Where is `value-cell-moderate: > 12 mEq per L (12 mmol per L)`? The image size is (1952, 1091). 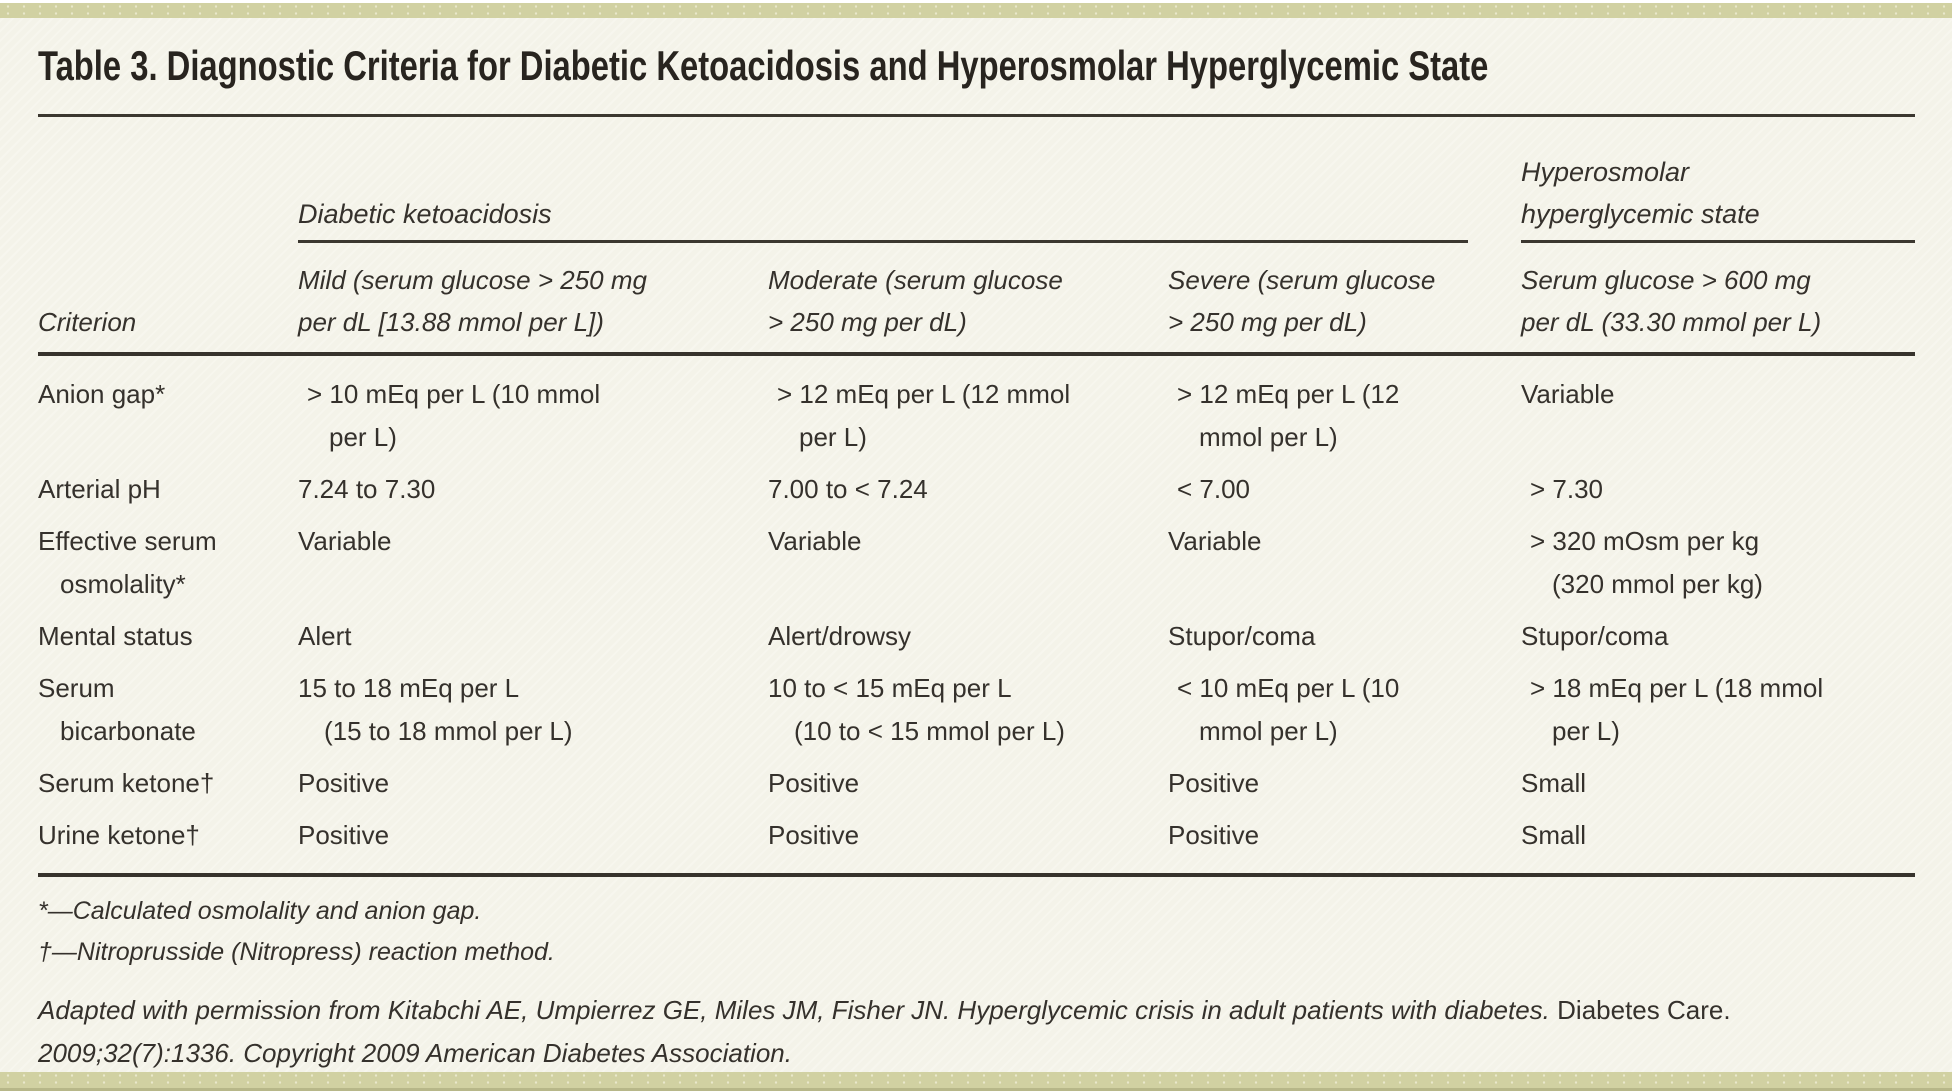
value-cell-moderate: > 12 mEq per L (12 mmol per L) is located at coordinates (924, 415).